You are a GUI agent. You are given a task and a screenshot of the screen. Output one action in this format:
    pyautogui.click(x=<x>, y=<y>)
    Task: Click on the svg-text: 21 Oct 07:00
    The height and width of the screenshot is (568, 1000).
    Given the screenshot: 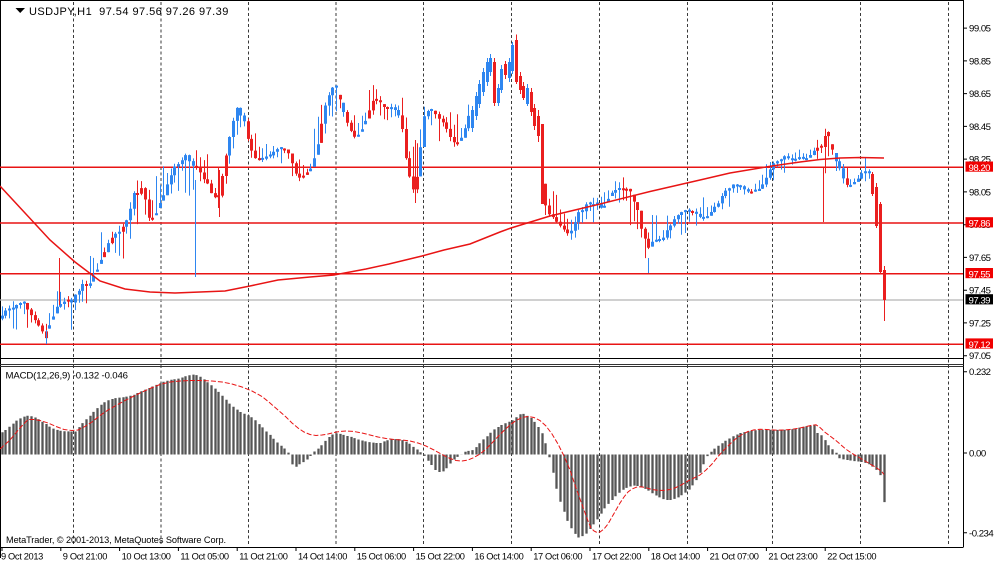 What is the action you would take?
    pyautogui.click(x=734, y=557)
    